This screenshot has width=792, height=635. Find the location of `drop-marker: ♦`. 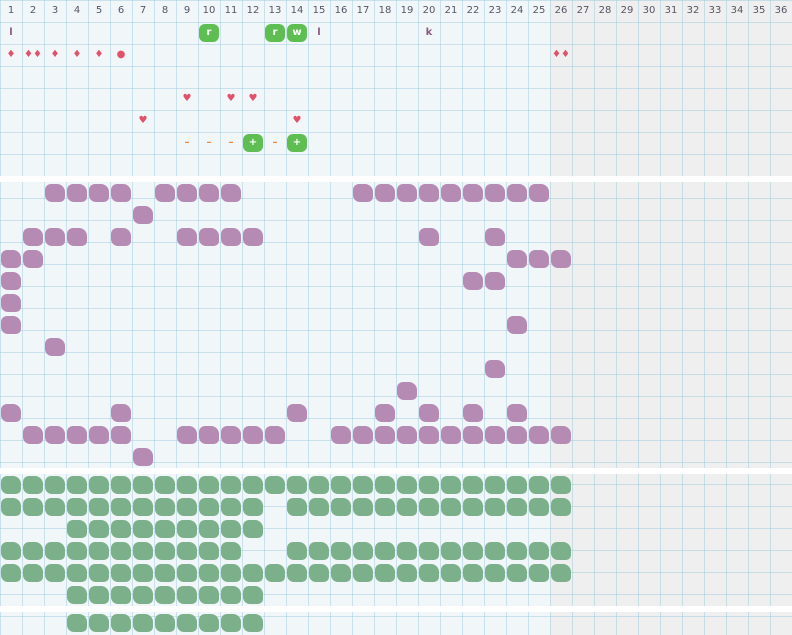

drop-marker: ♦ is located at coordinates (99, 54).